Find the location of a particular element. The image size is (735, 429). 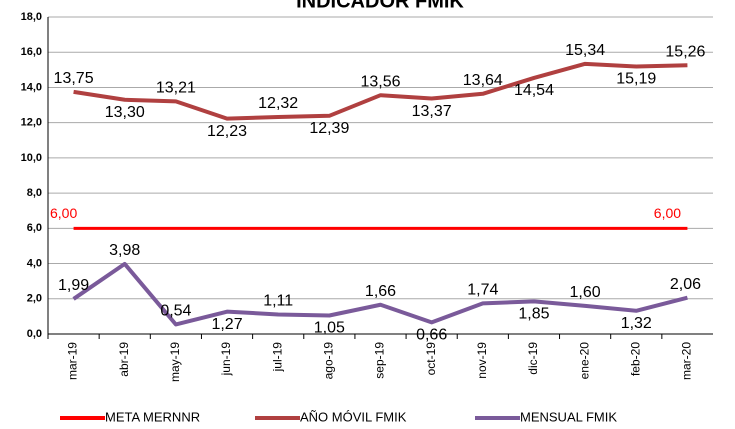

x-tick-label: may-19 is located at coordinates (175, 362).